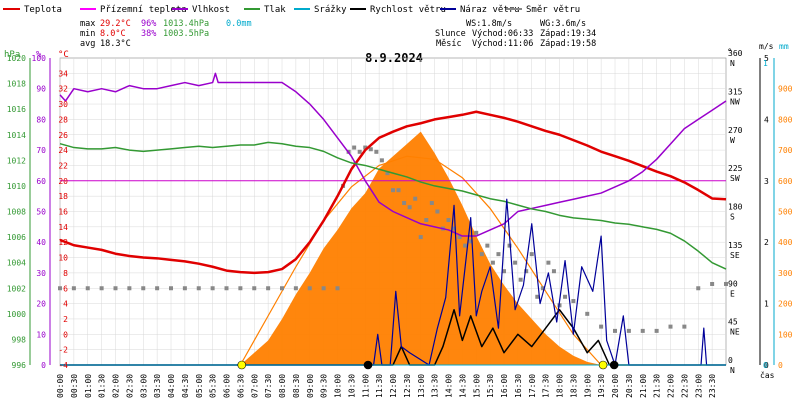 This screenshot has width=800, height=404. Describe the element at coordinates (60, 386) in the screenshot. I see `x-tick-label: 00:00` at that location.